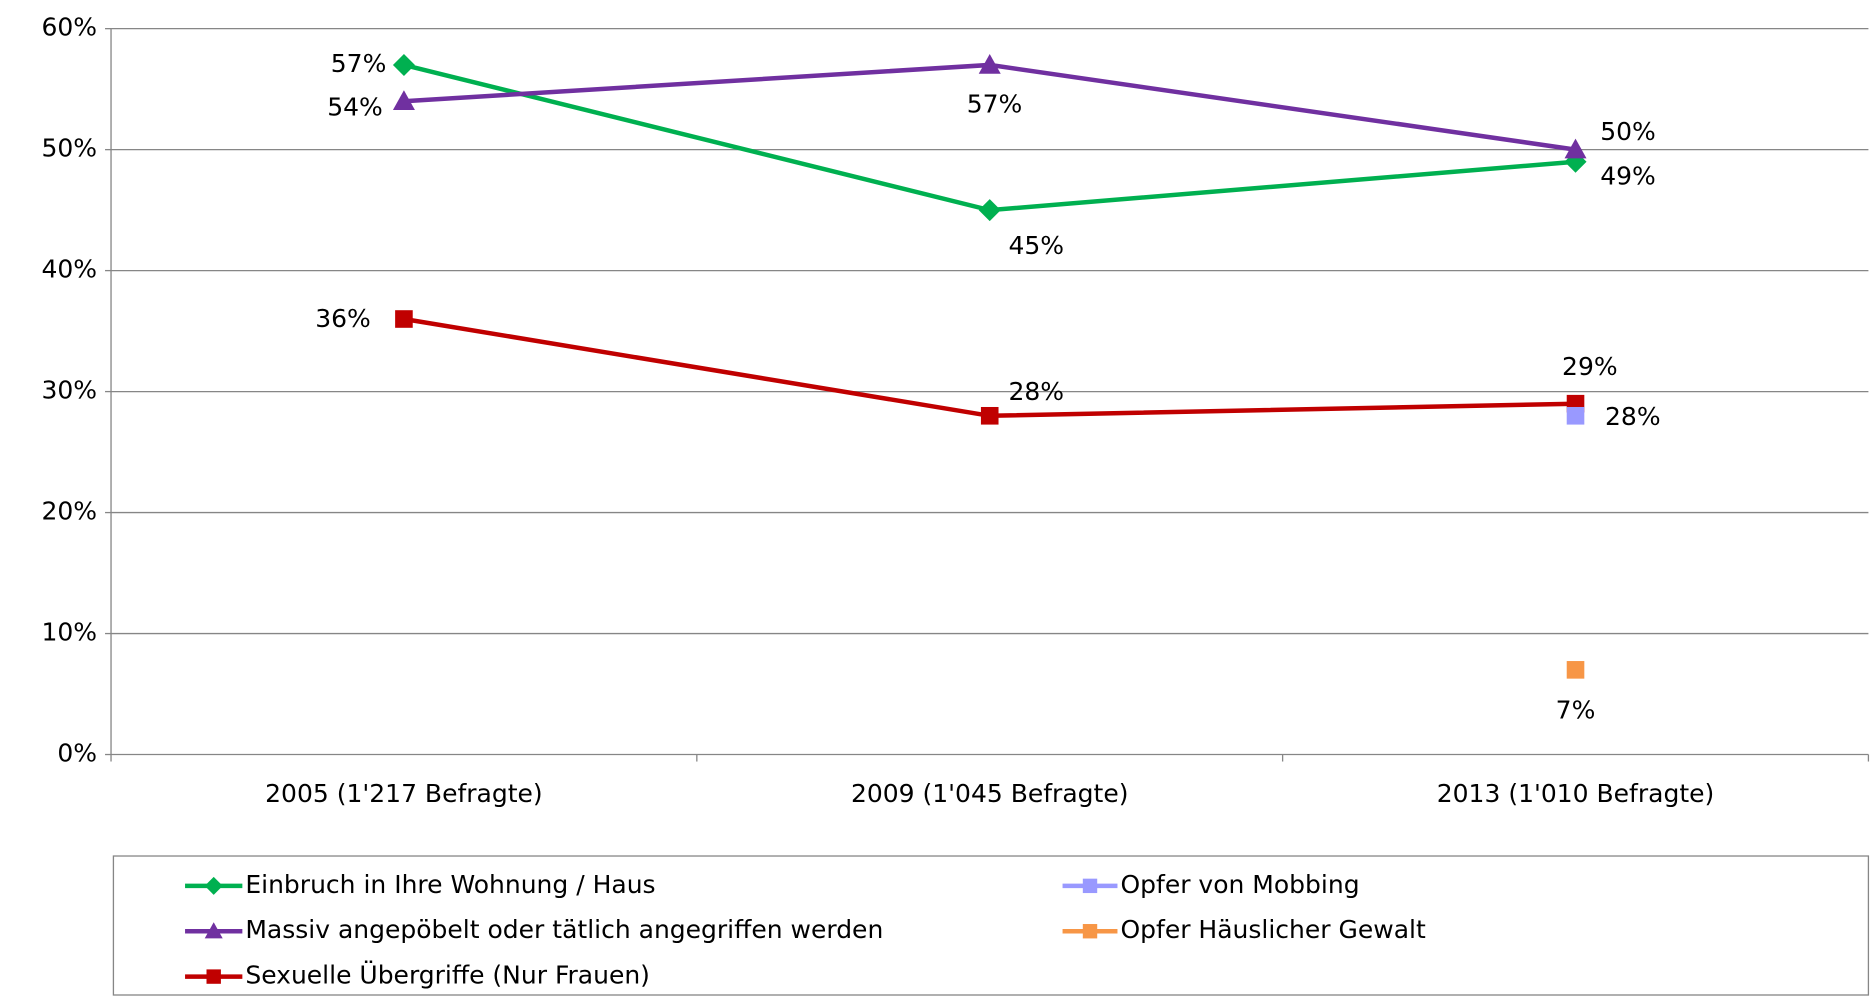  Describe the element at coordinates (69, 269) in the screenshot. I see `y-tick-label: 40%` at that location.